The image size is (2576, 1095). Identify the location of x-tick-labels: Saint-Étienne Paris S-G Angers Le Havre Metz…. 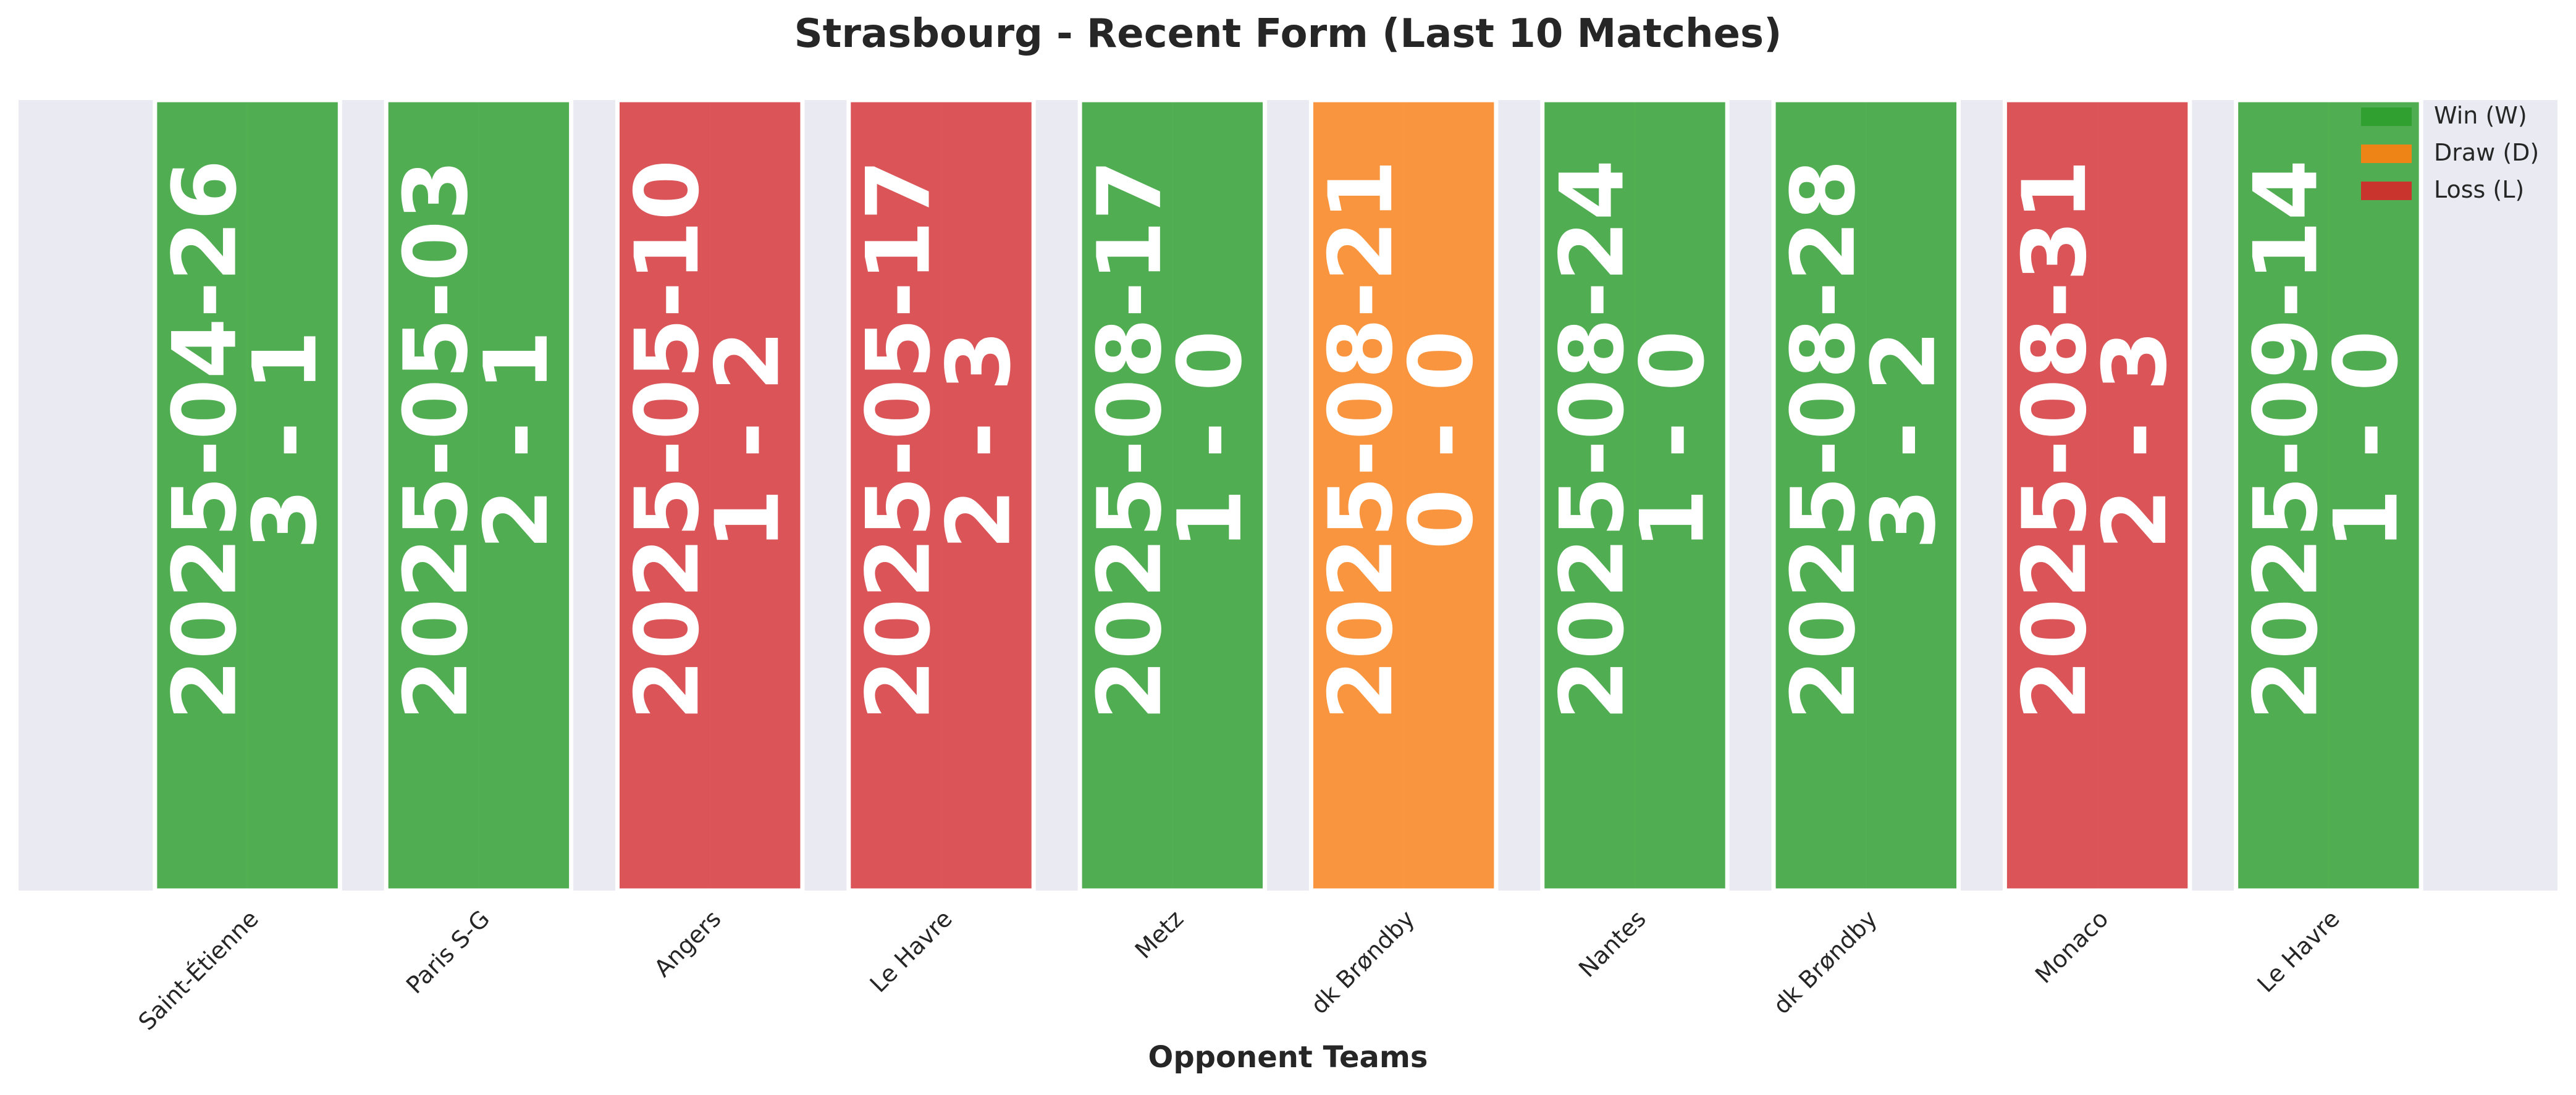
(1238, 970).